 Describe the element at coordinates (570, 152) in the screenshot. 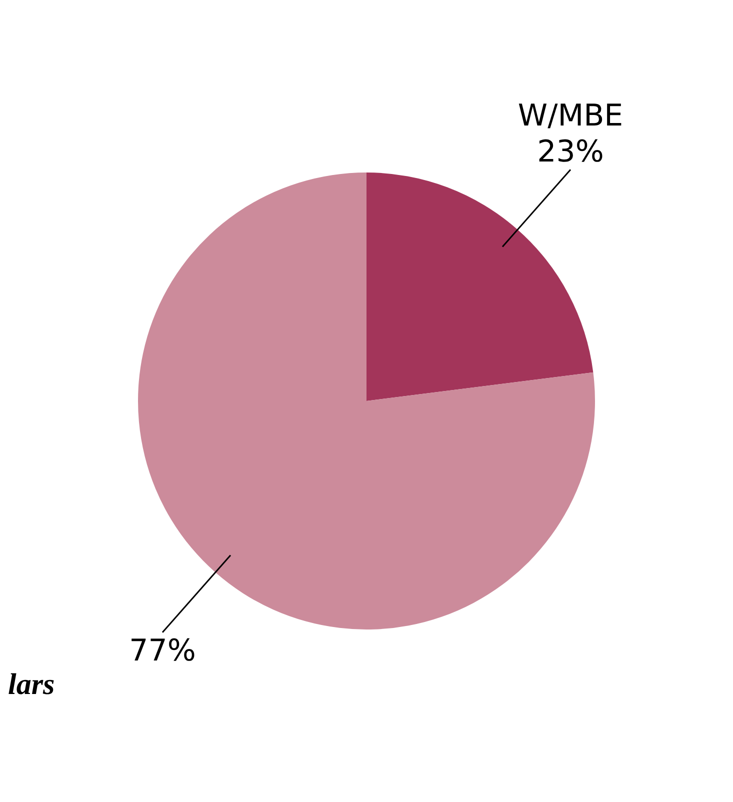

I see `data-label: 23%` at that location.